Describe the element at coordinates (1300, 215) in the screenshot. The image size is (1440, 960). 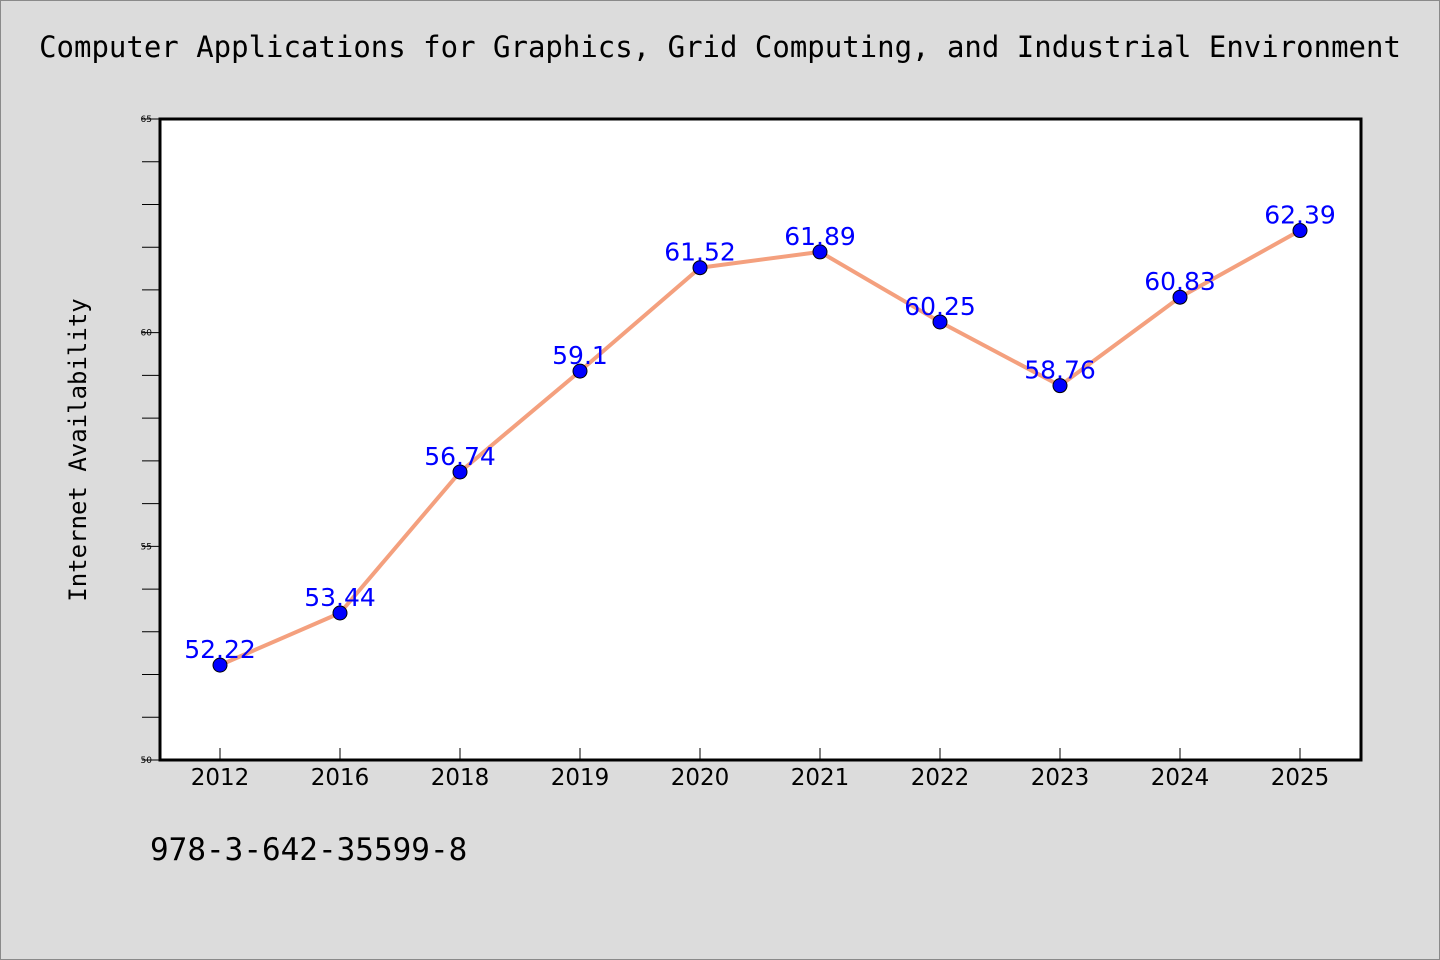
I see `data-label: 62.39` at that location.